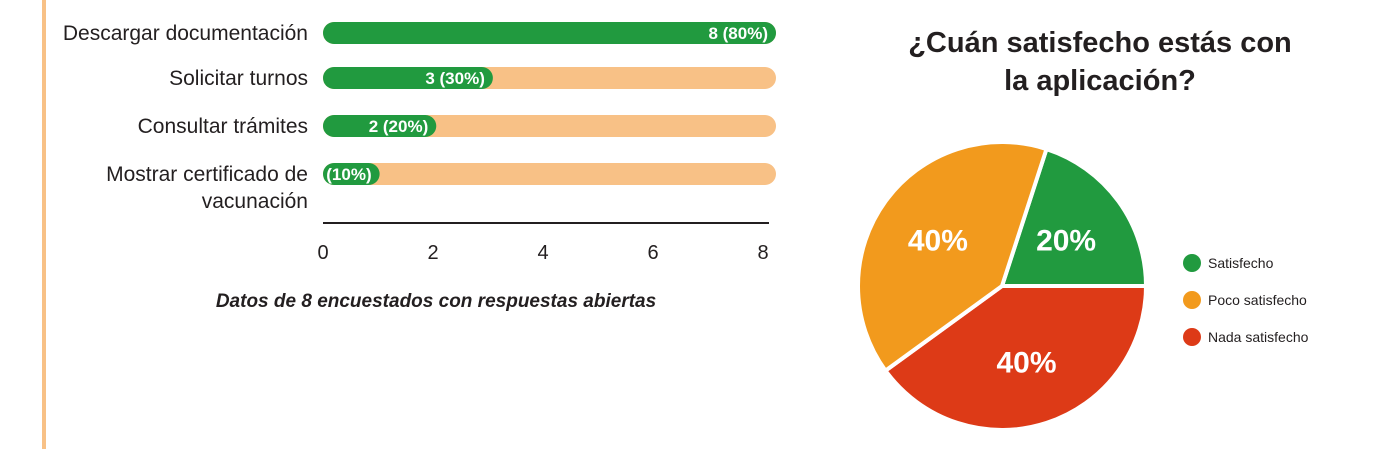 The image size is (1400, 449). What do you see at coordinates (223, 126) in the screenshot?
I see `category-label: Consultar trámites` at bounding box center [223, 126].